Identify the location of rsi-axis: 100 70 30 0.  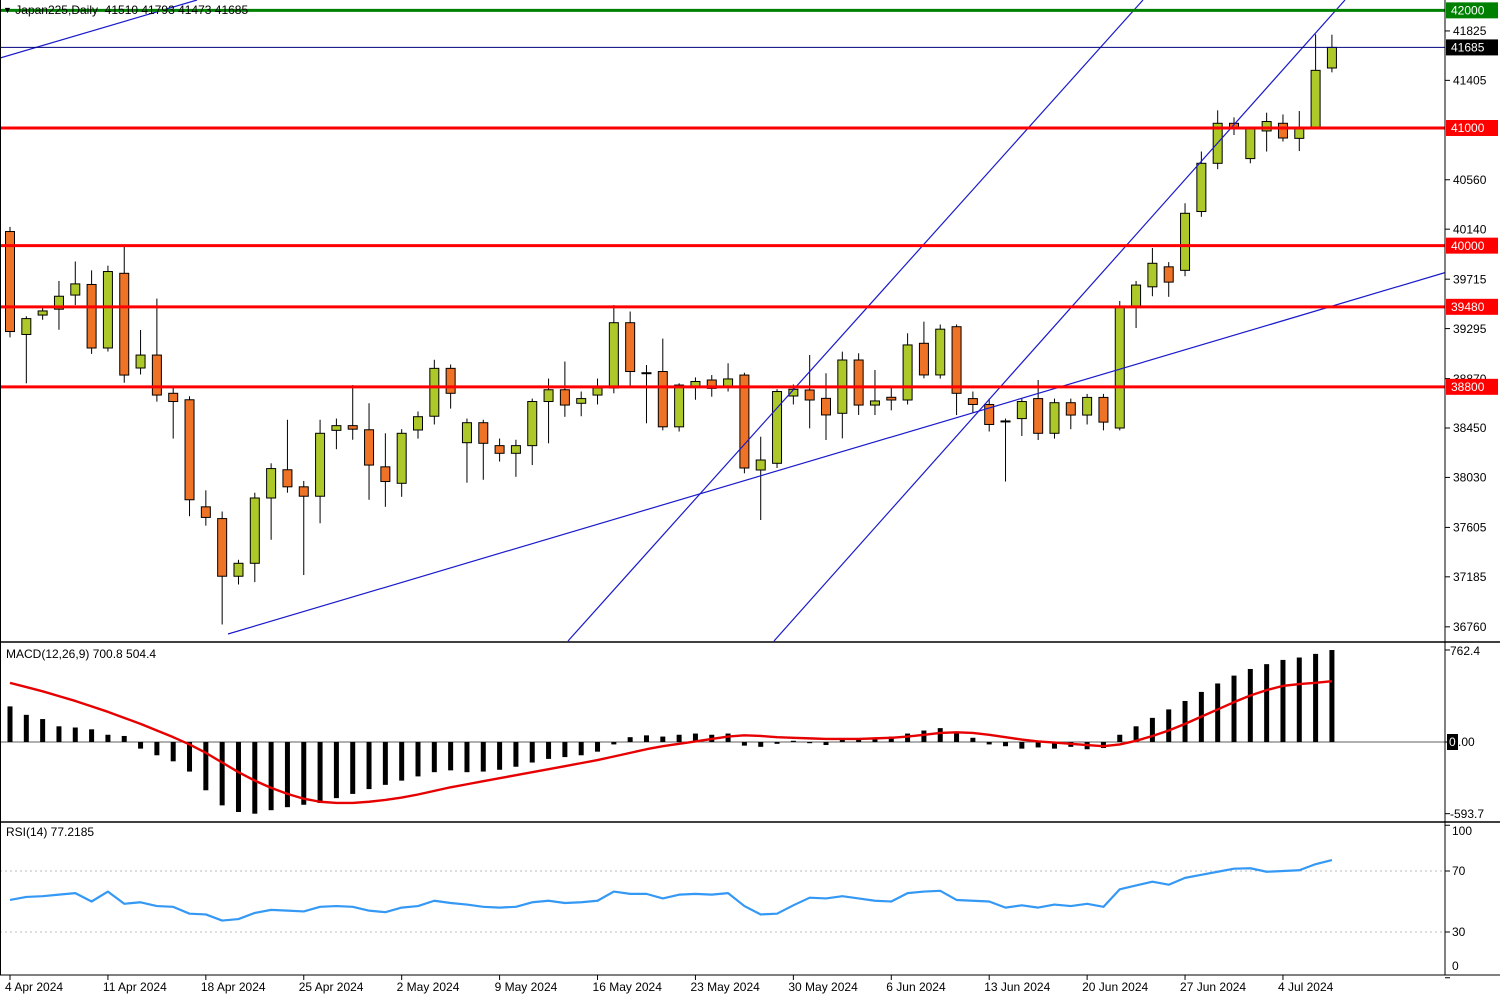
(1458, 901).